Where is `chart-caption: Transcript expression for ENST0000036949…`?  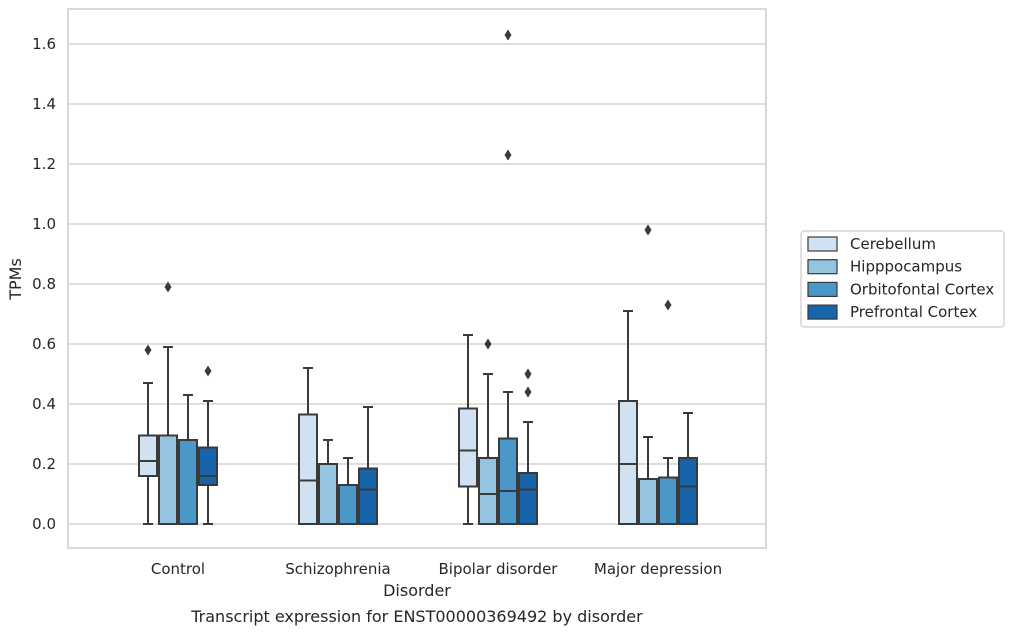
chart-caption: Transcript expression for ENST0000036949… is located at coordinates (416, 616).